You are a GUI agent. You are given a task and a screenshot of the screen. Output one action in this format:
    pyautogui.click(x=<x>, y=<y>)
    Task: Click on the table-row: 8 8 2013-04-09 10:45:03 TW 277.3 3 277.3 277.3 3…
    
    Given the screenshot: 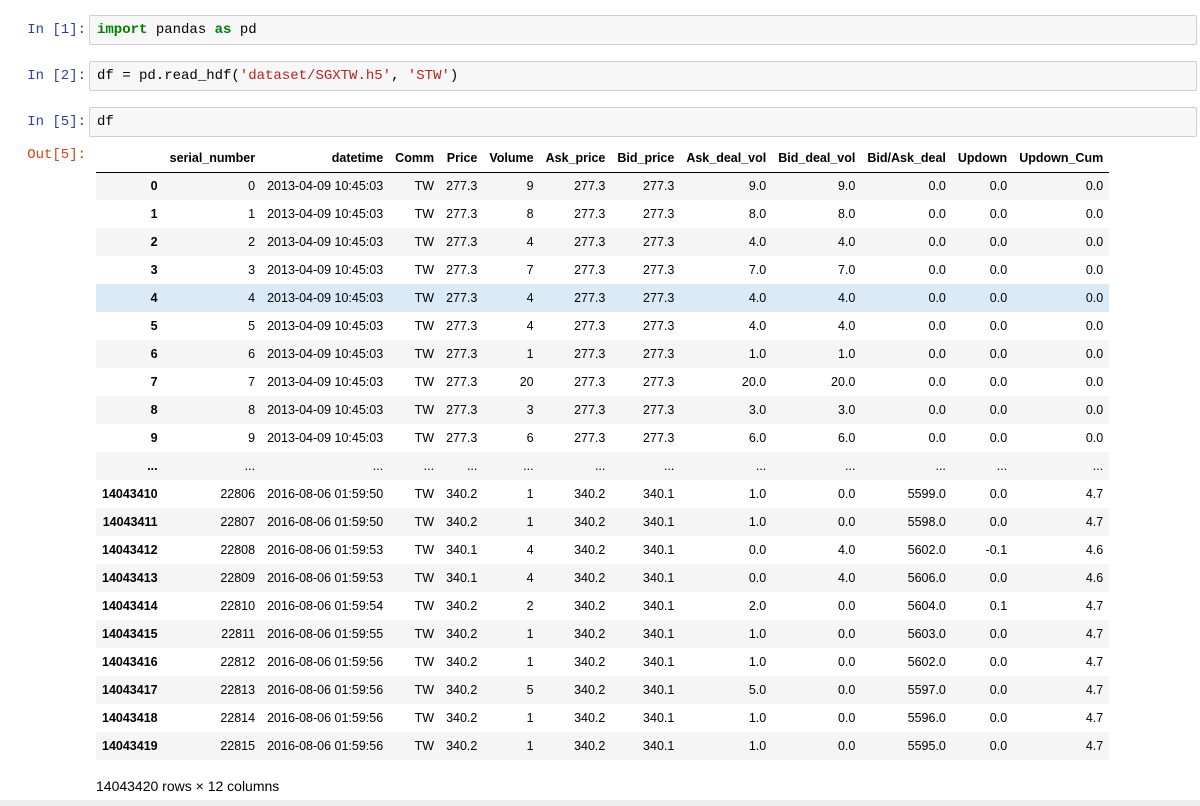 What is the action you would take?
    pyautogui.click(x=603, y=410)
    